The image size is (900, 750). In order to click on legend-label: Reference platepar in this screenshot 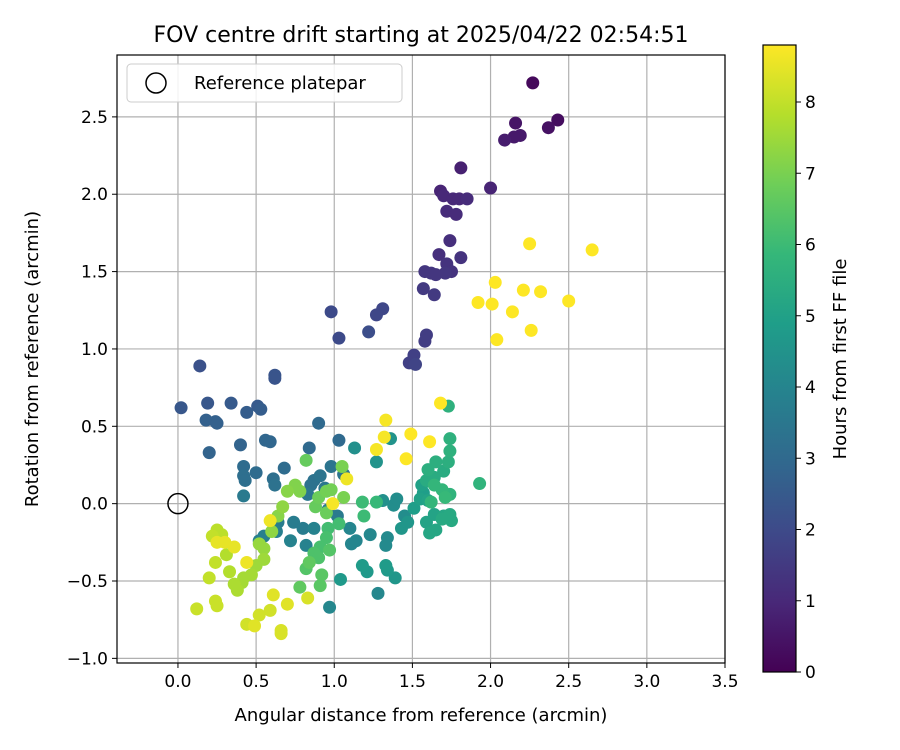, I will do `click(280, 83)`.